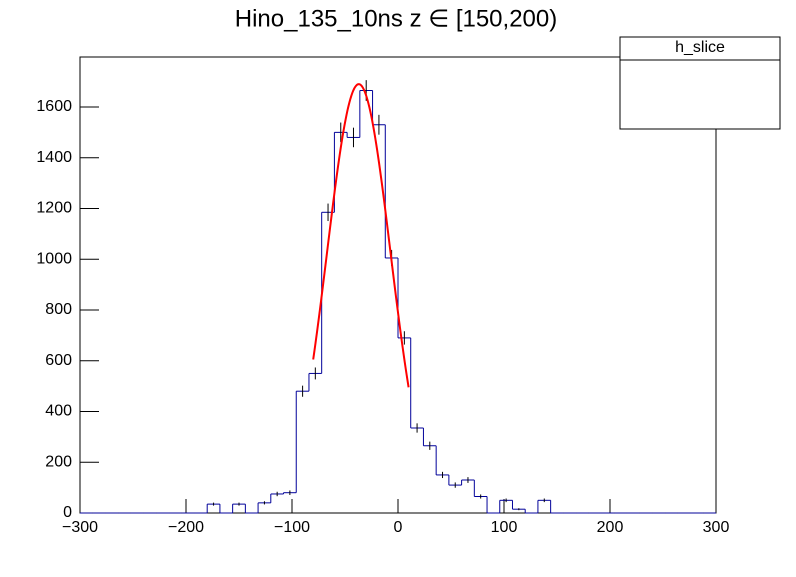  Describe the element at coordinates (361, 235) in the screenshot. I see `fit-curve` at that location.